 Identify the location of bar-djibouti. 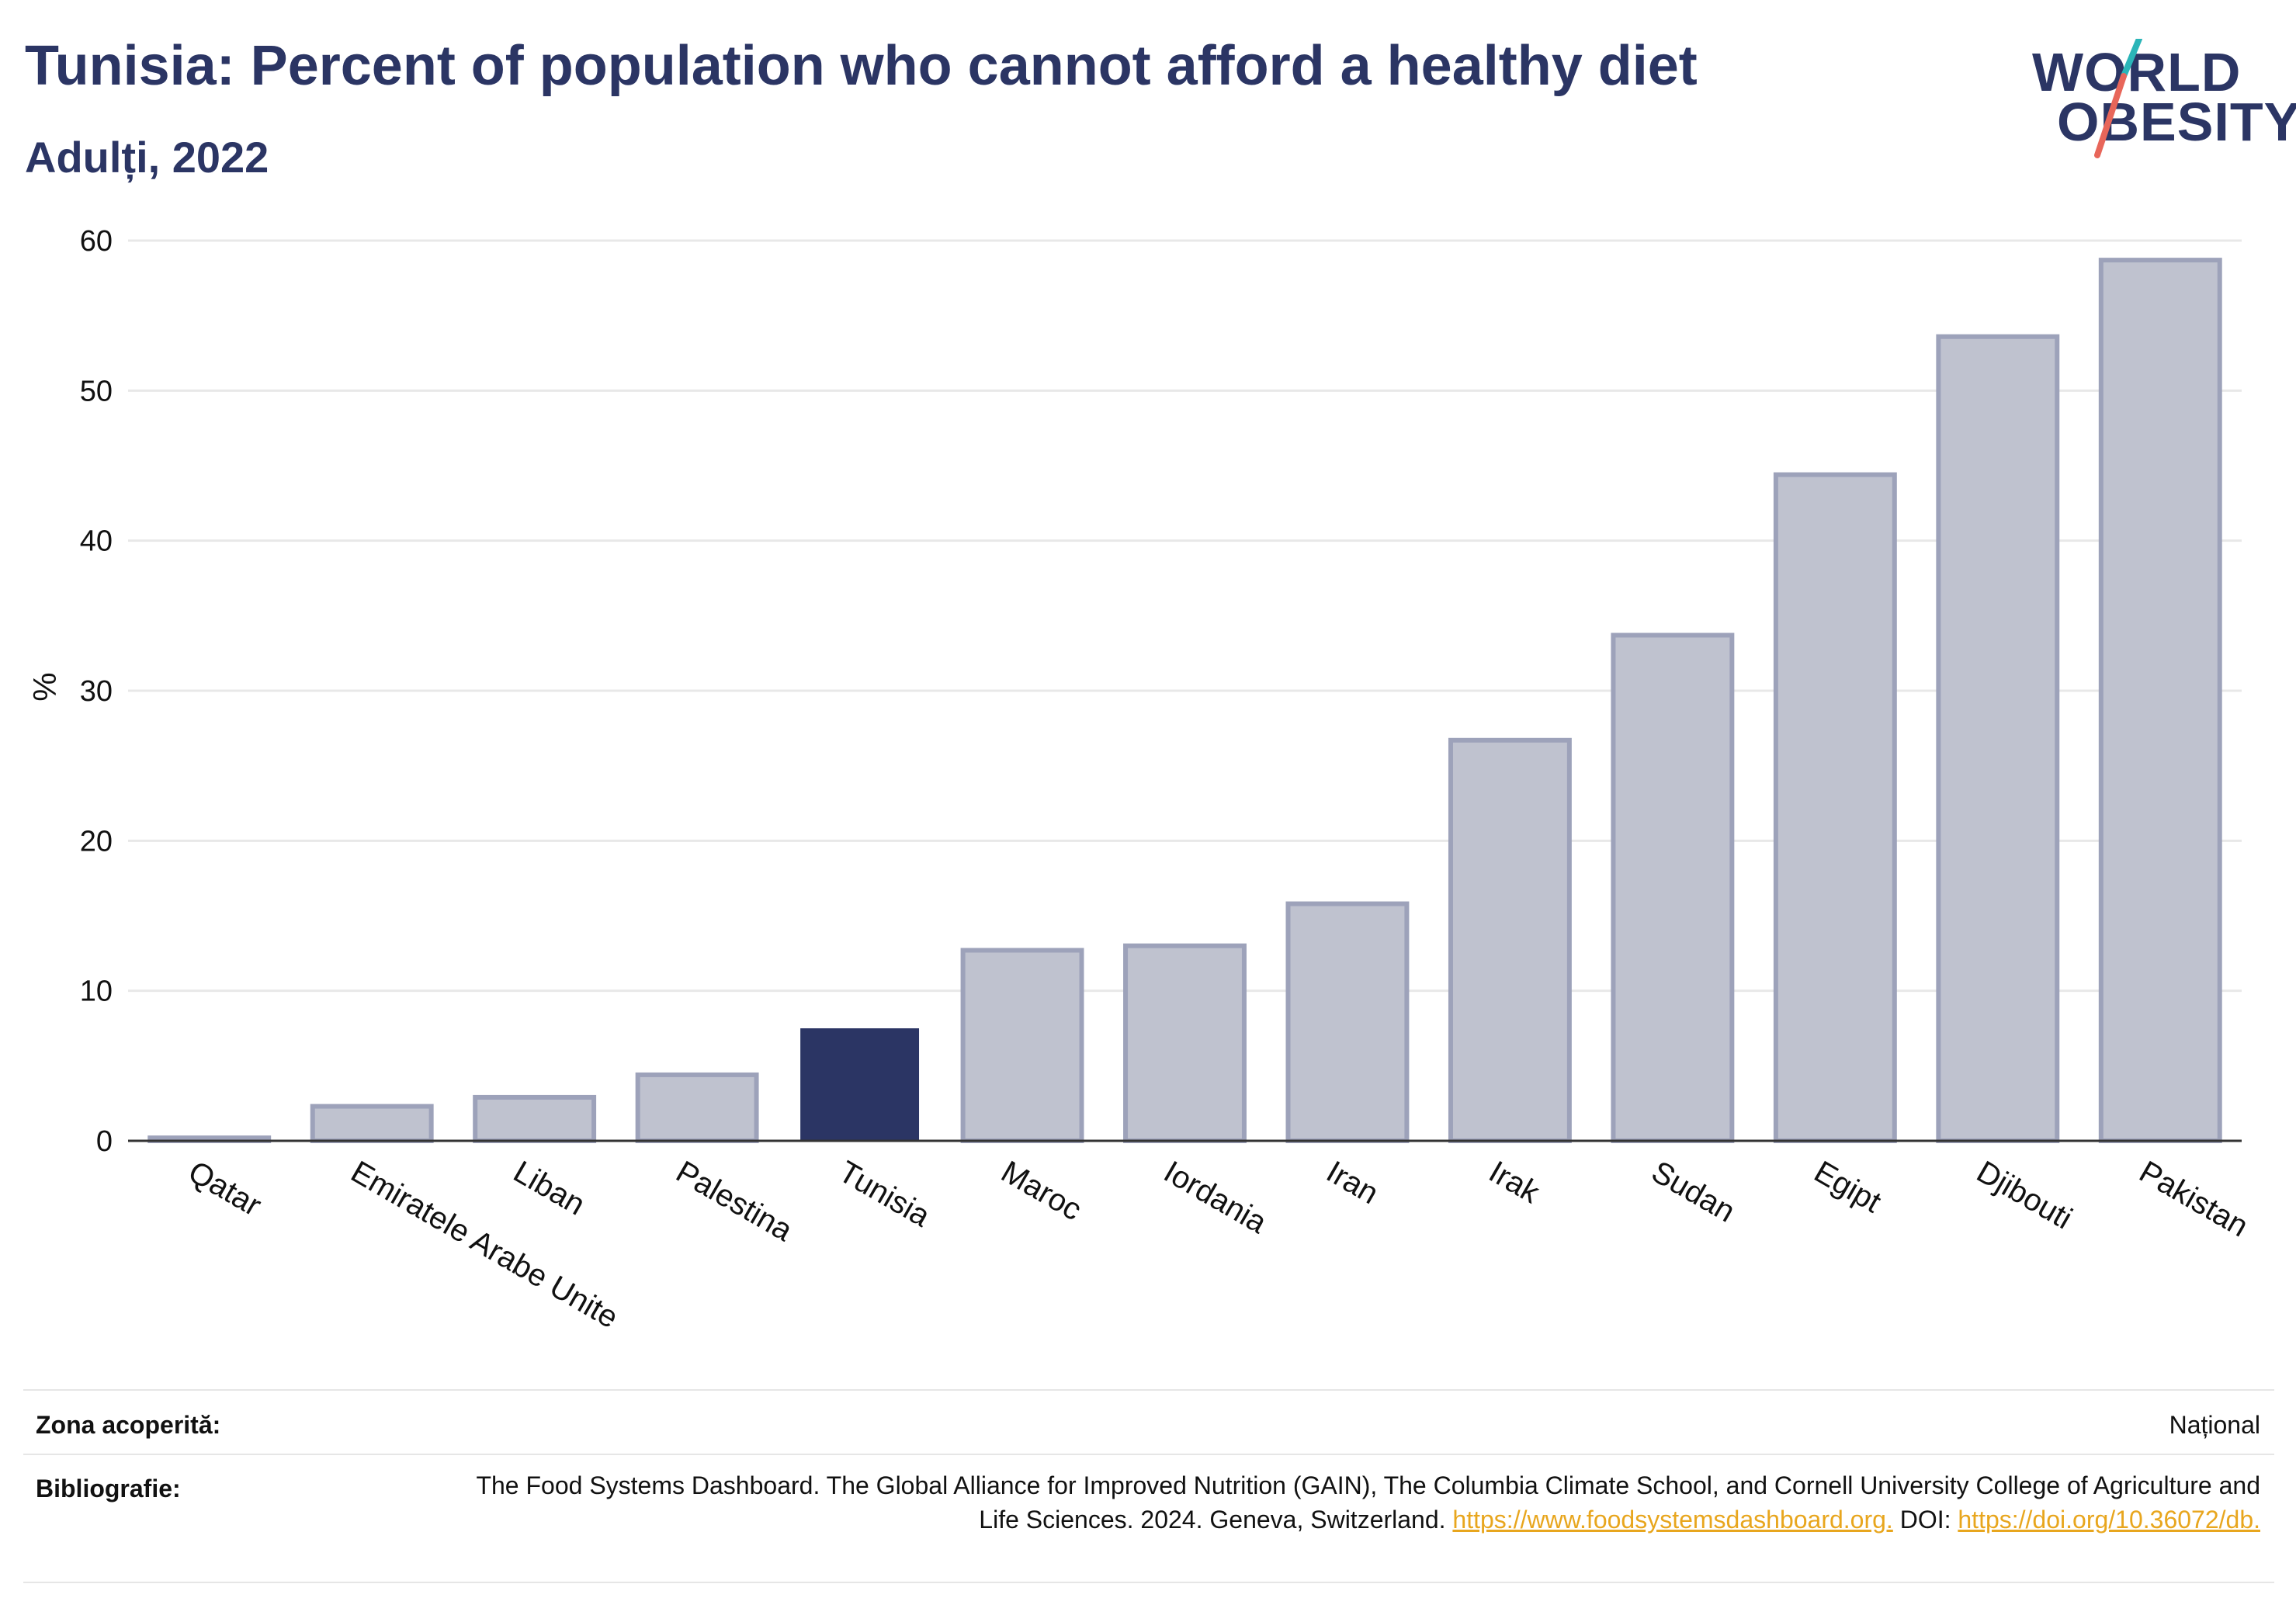
(1998, 739).